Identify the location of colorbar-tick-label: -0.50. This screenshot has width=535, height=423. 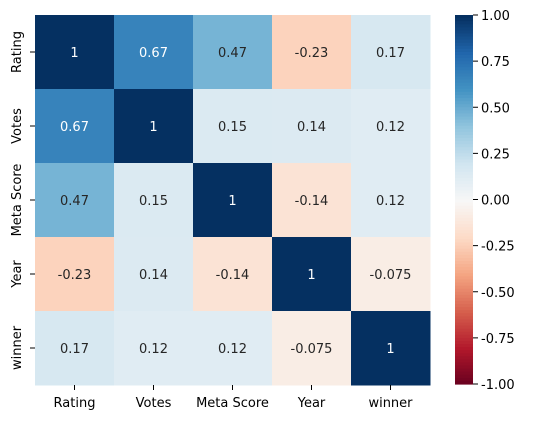
(498, 293).